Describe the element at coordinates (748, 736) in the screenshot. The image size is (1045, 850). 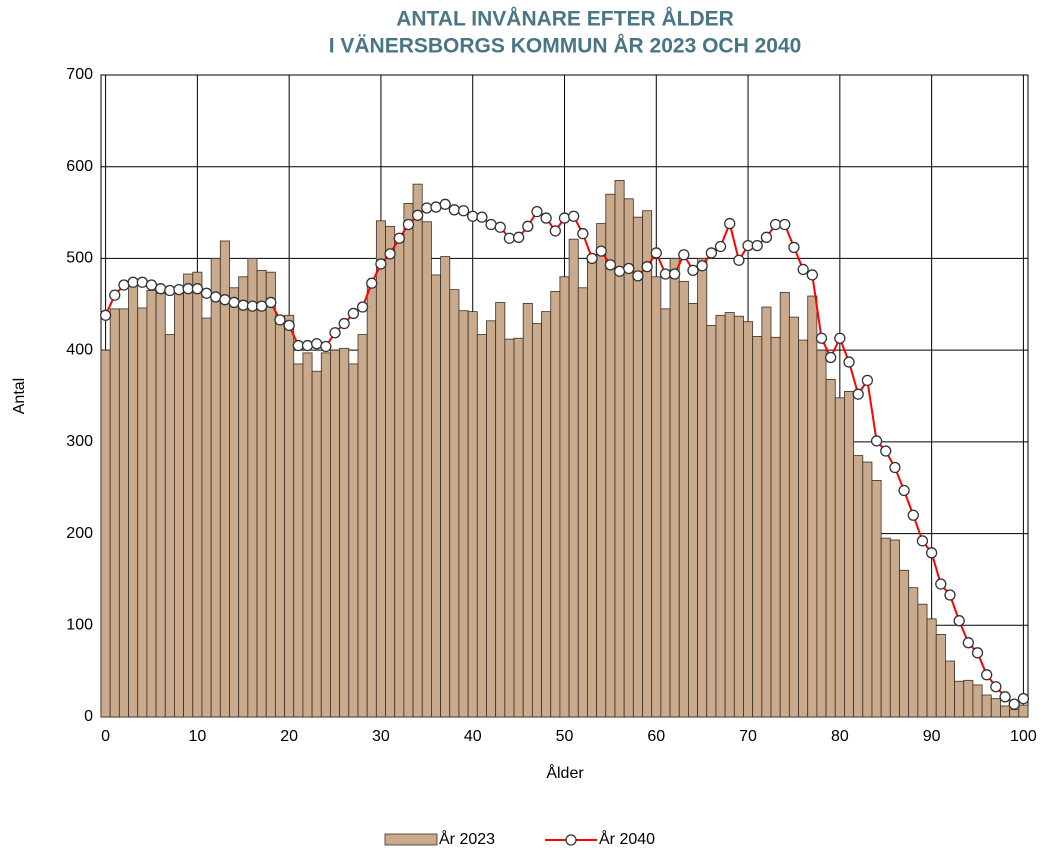
I see `x-tick-label: 70` at that location.